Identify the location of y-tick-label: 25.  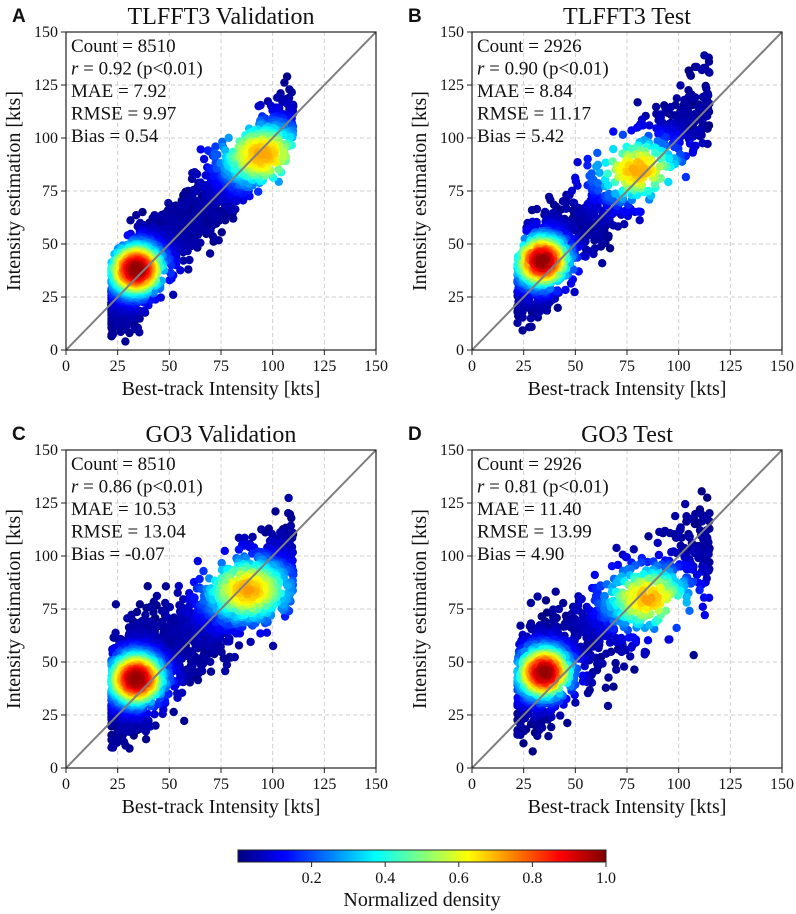
(50, 297).